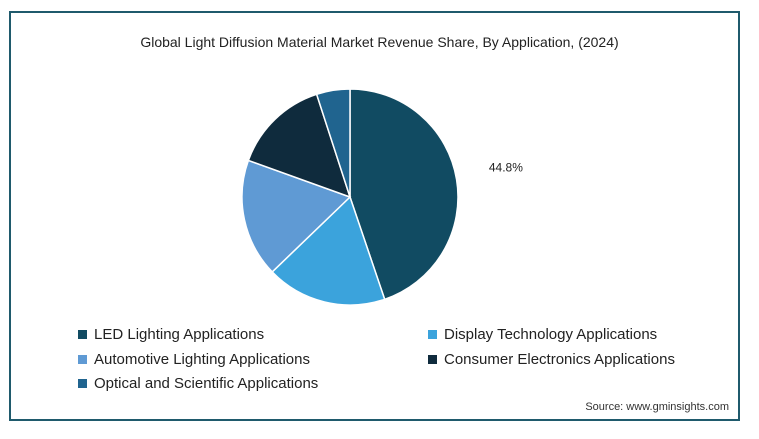 This screenshot has height=439, width=759. Describe the element at coordinates (506, 167) in the screenshot. I see `data-label: 44.8%` at that location.